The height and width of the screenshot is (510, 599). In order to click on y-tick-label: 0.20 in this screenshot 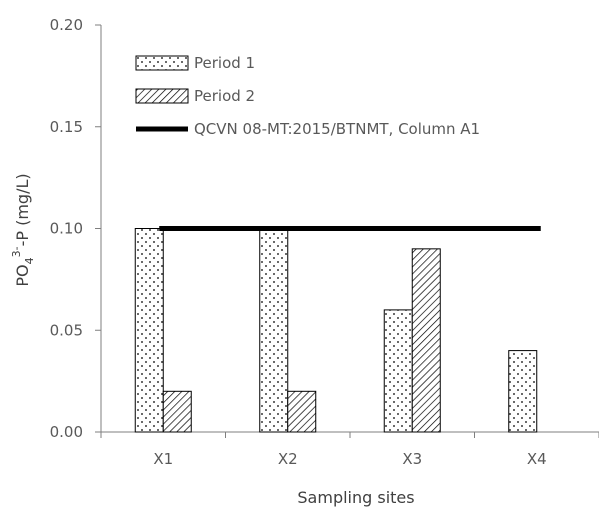, I will do `click(66, 25)`.